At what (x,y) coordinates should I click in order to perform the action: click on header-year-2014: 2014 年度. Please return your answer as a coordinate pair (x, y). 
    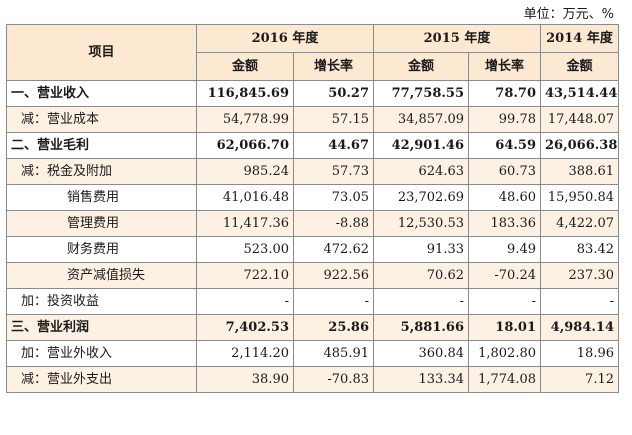
    Looking at the image, I should click on (579, 38).